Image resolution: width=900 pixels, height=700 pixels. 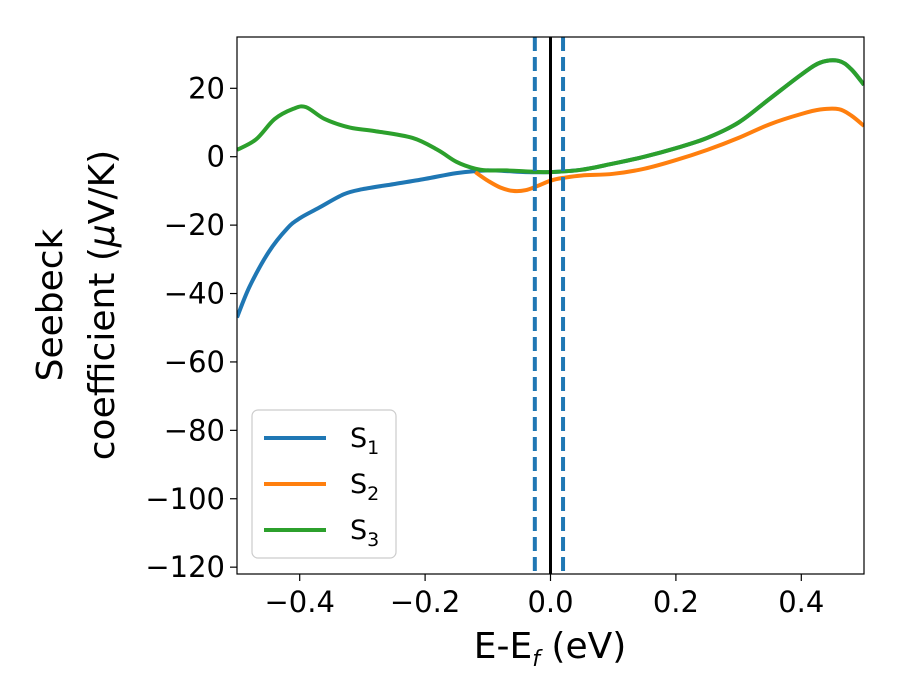 I want to click on legend-label-s3: S3, so click(x=364, y=533).